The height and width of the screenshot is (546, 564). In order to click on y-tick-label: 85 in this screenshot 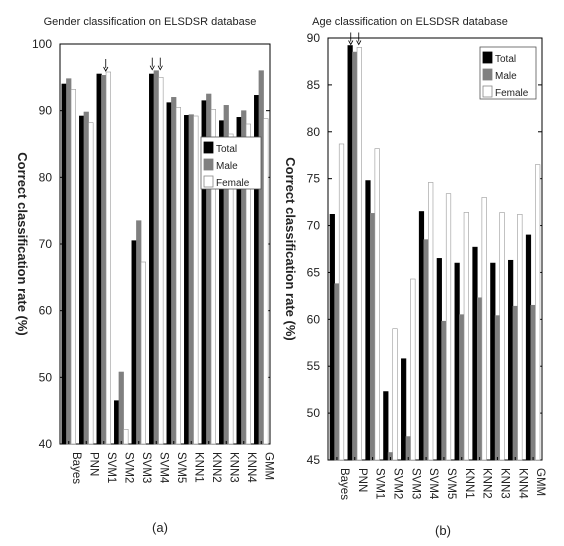, I will do `click(314, 85)`.